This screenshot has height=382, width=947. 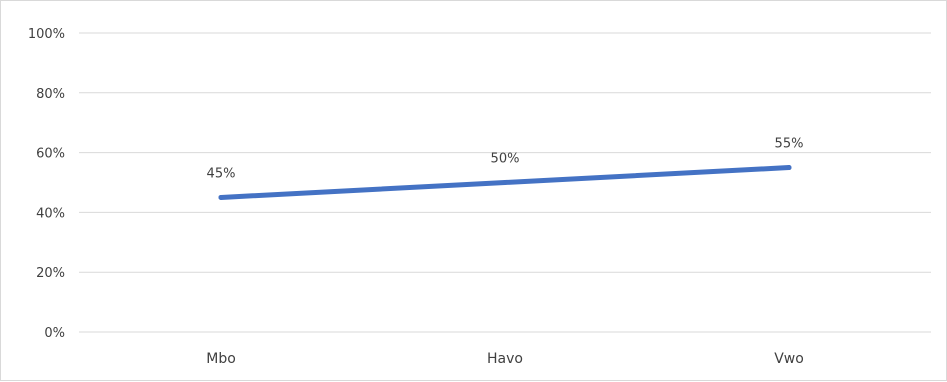 I want to click on x-axis: Mbo Havo Vwo, so click(x=505, y=359).